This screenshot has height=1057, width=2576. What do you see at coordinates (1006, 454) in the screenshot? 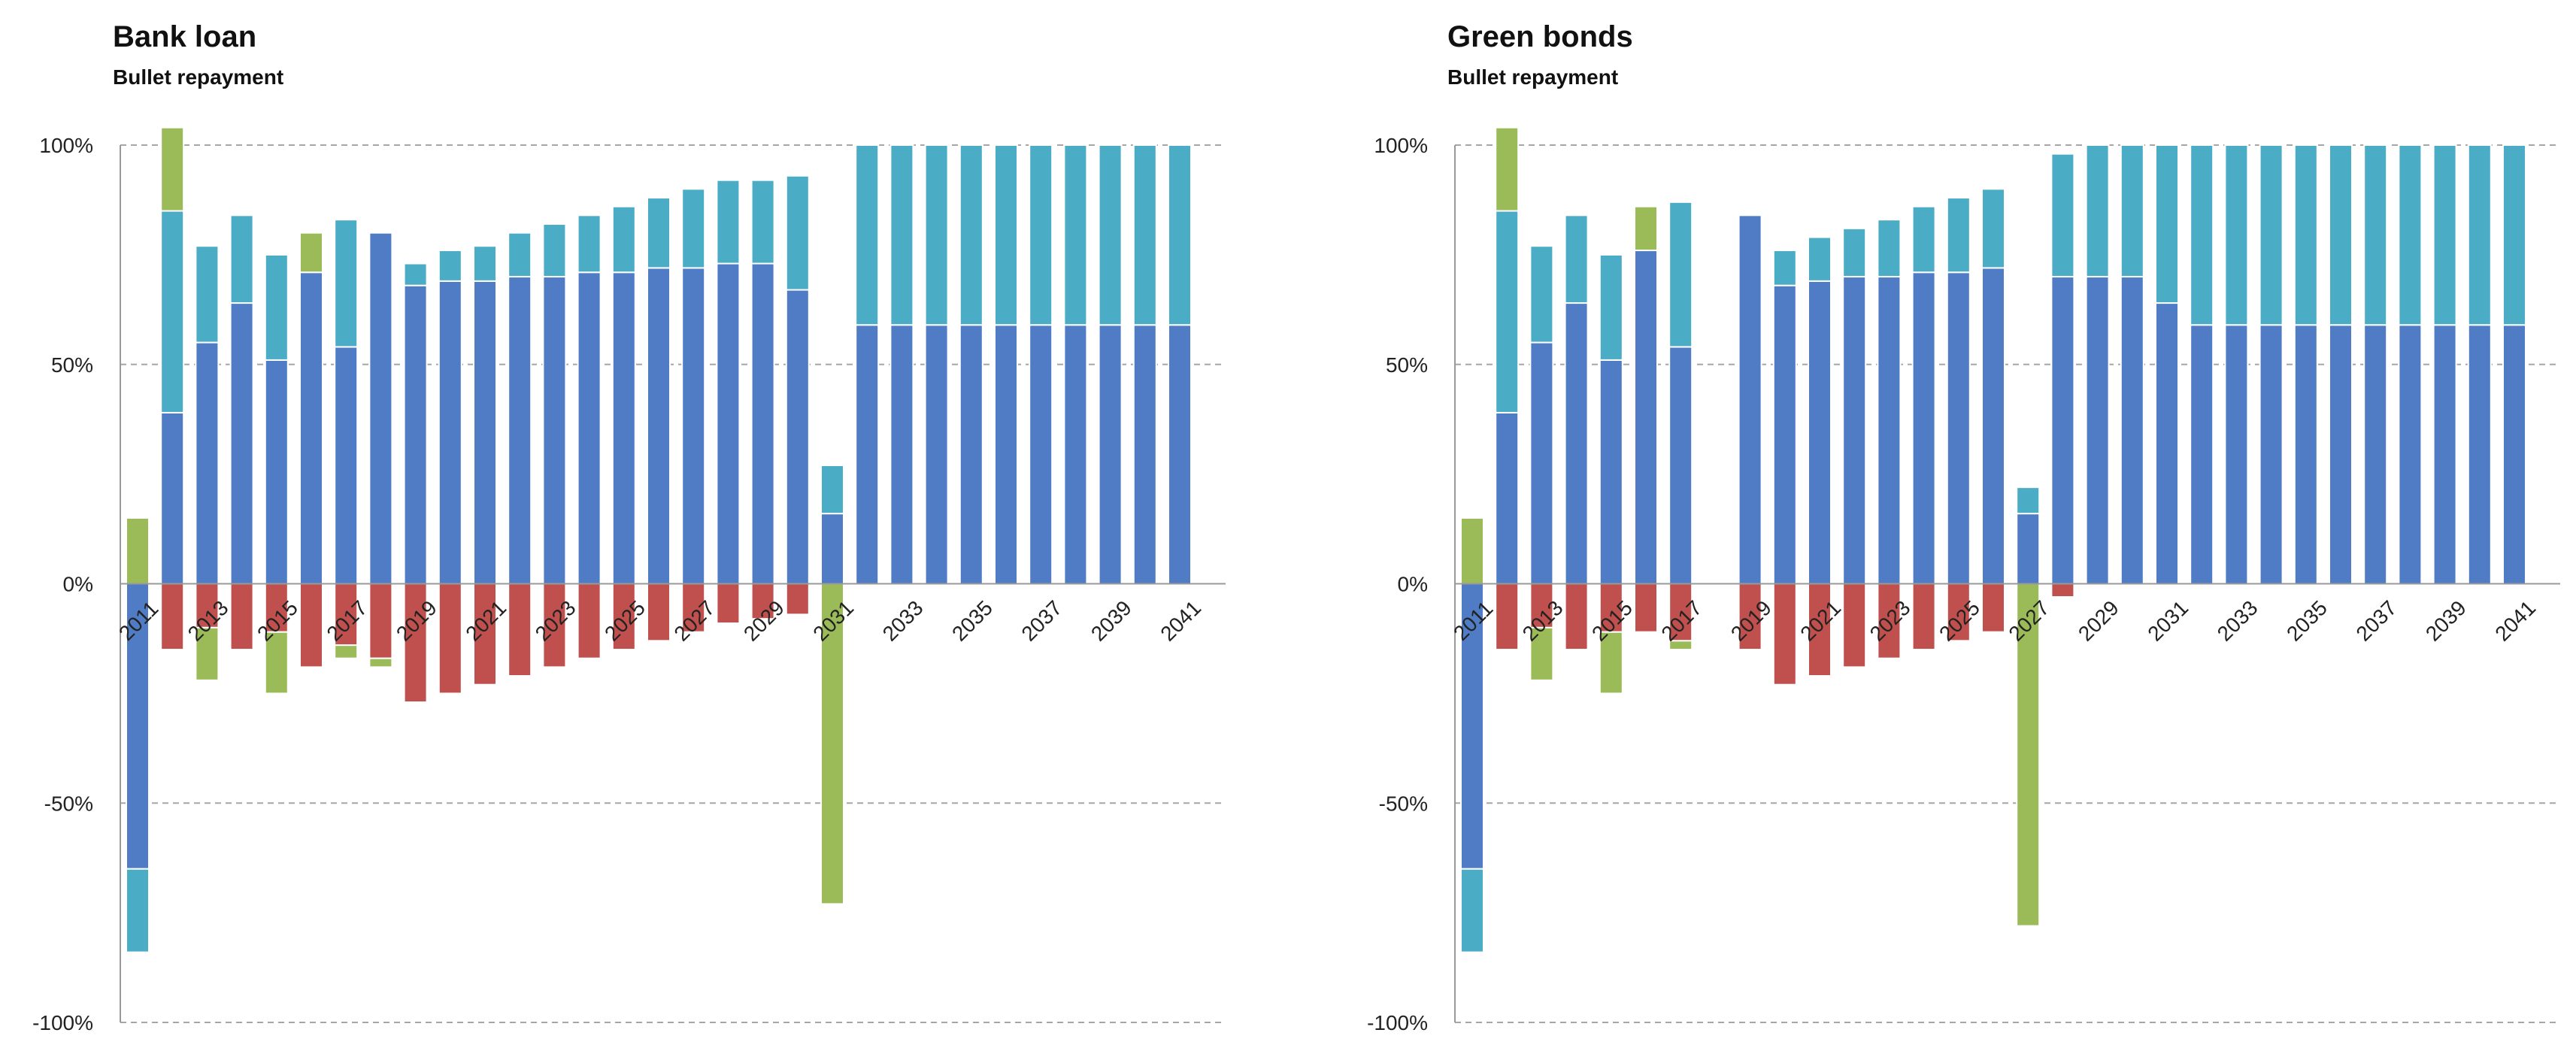
I see `bar-segment-blue-2036` at bounding box center [1006, 454].